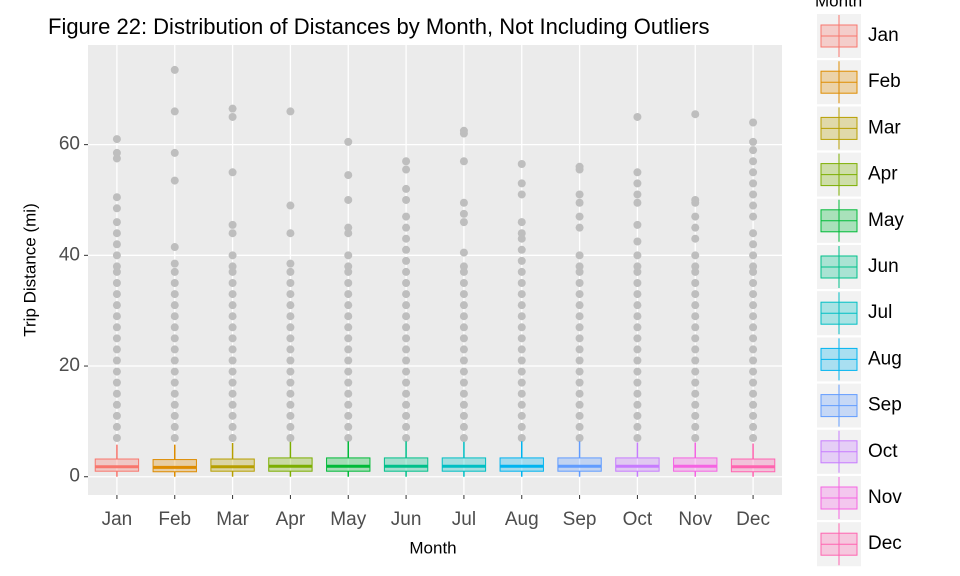  Describe the element at coordinates (695, 519) in the screenshot. I see `x-tick-label: Nov` at that location.